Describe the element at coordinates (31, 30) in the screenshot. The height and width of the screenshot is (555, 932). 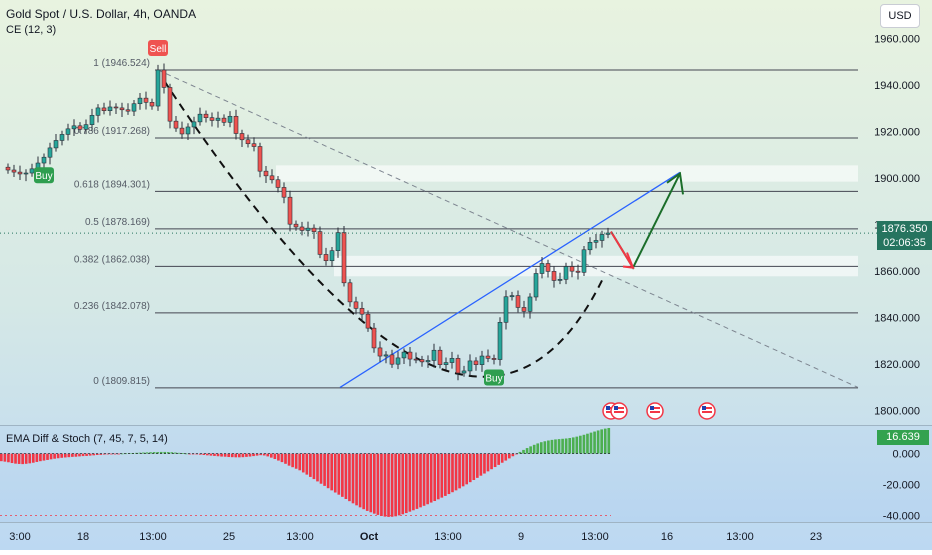
I see `indicator-ce-label: CE (12, 3)` at that location.